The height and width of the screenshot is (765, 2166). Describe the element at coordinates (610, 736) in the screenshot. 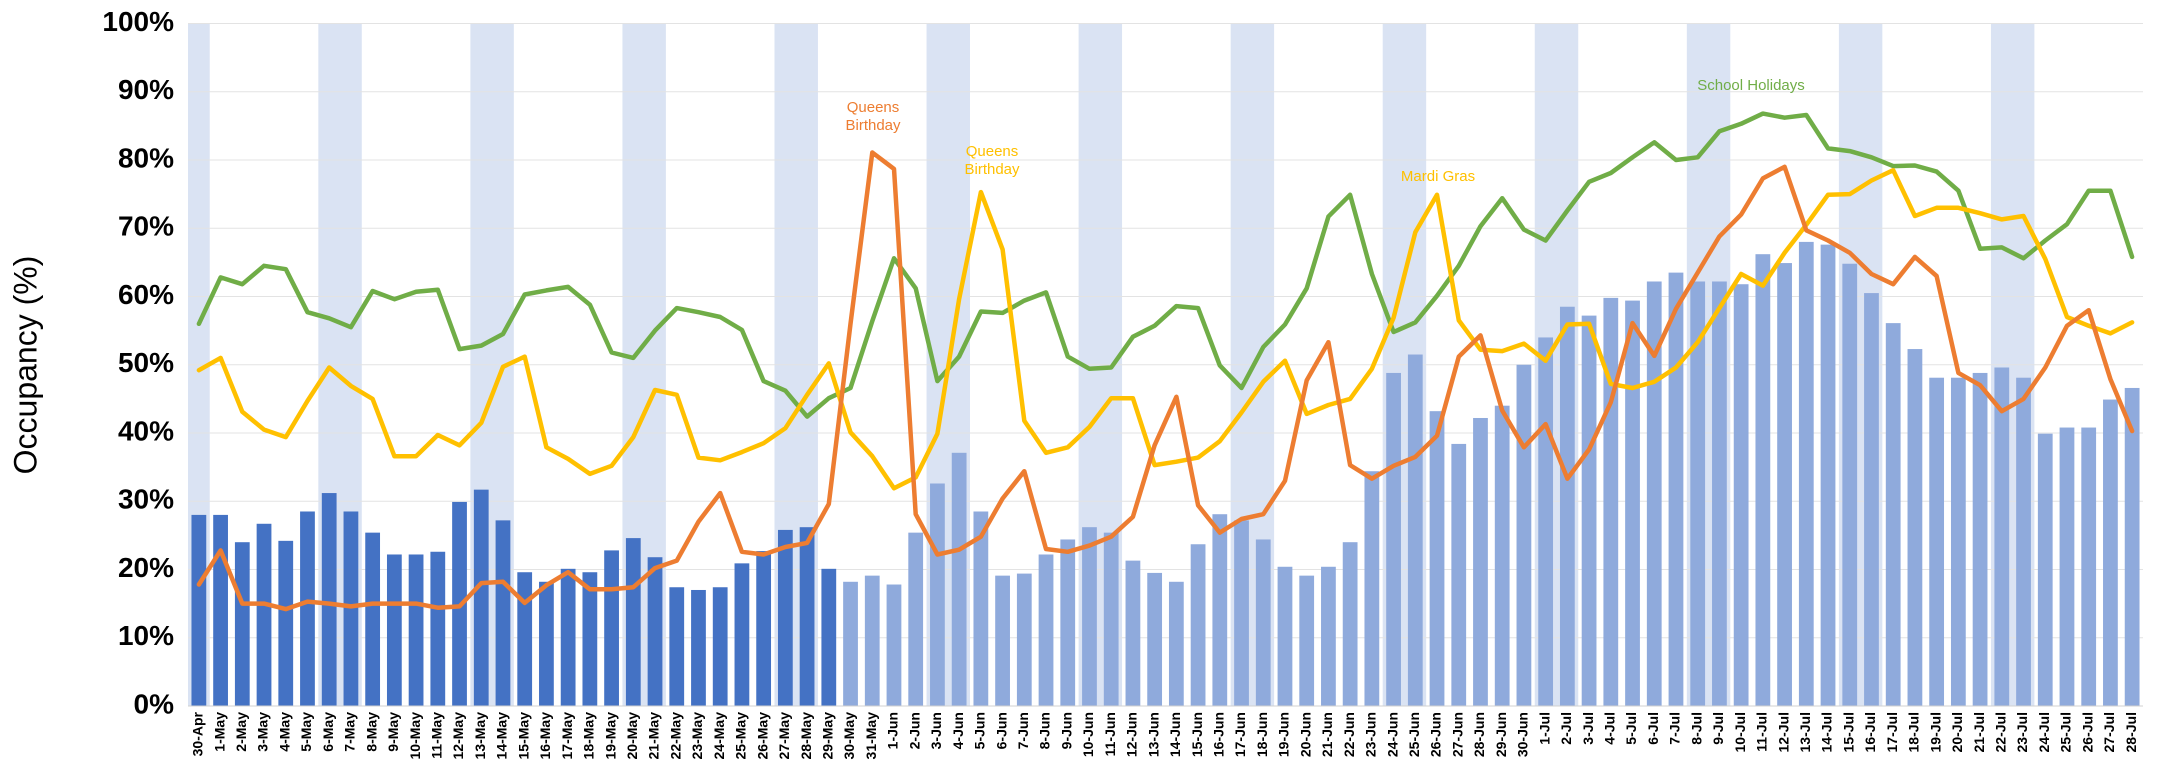

I see `x-tick-label: 19-May` at that location.